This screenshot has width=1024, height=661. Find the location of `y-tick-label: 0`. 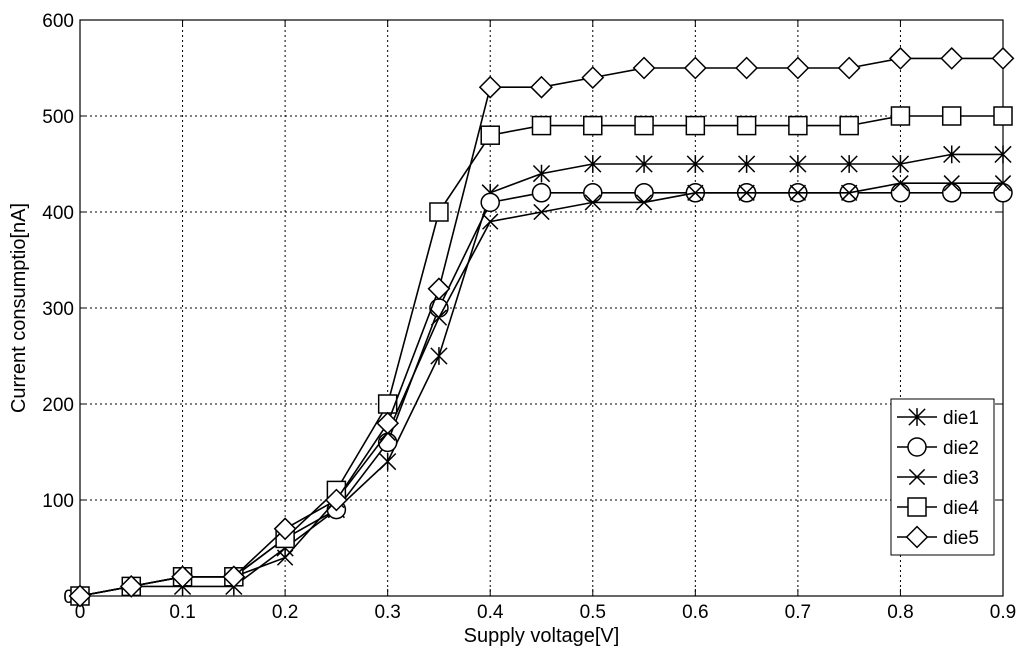

y-tick-label: 0 is located at coordinates (68, 597).